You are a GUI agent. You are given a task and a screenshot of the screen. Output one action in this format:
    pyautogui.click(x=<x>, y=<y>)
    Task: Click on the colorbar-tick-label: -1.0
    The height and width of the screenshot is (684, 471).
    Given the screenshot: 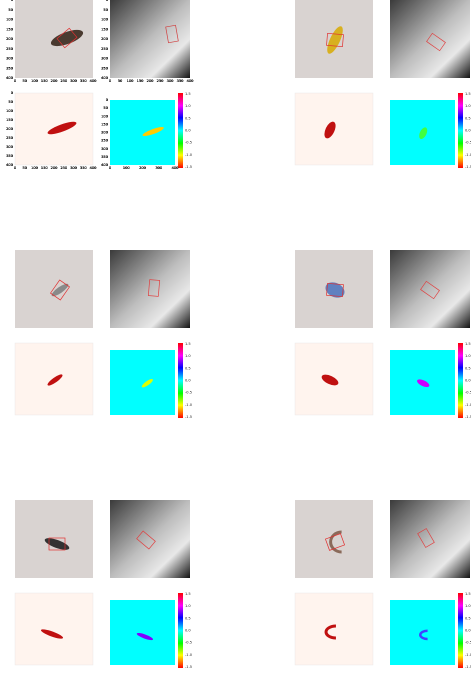 What is the action you would take?
    pyautogui.click(x=189, y=655)
    